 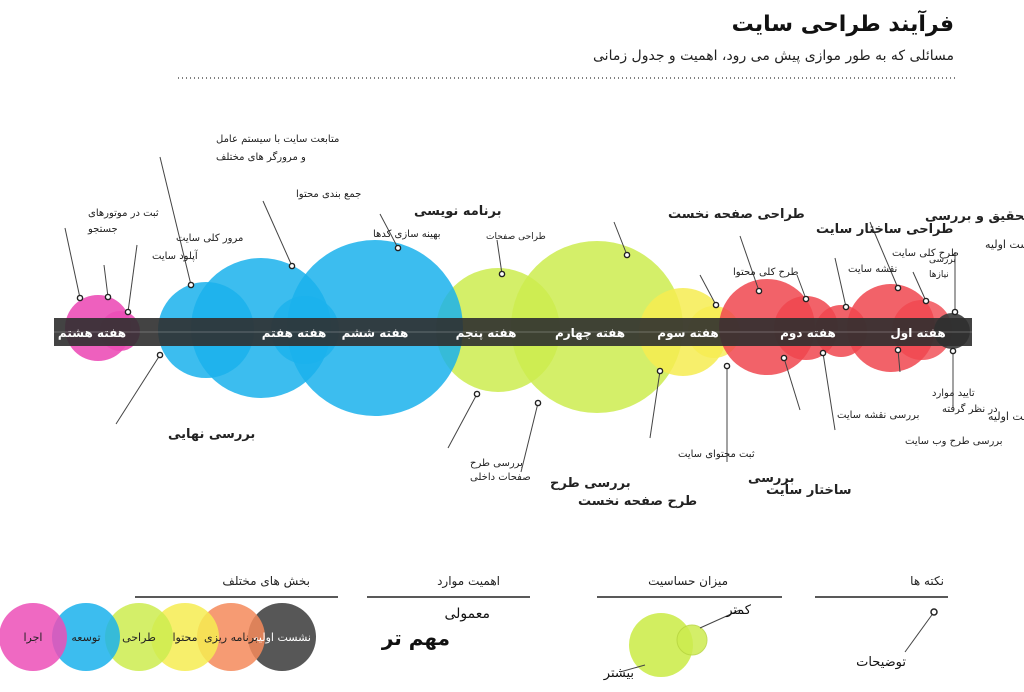 I want to click on legend-important-label: مهم تر, so click(x=415, y=638).